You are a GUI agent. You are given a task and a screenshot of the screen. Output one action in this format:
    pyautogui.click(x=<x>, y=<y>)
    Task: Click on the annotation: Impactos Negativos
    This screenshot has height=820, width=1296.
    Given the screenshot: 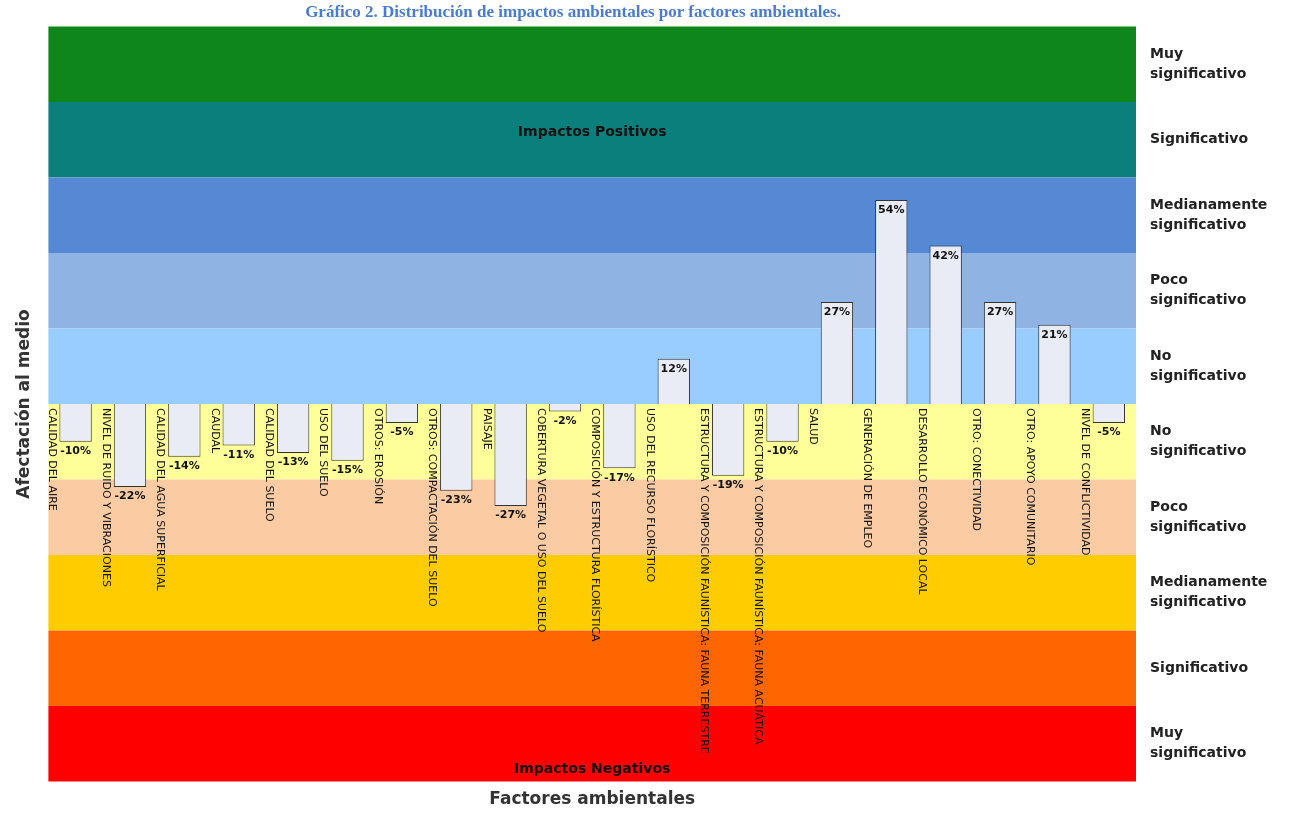 What is the action you would take?
    pyautogui.click(x=592, y=768)
    